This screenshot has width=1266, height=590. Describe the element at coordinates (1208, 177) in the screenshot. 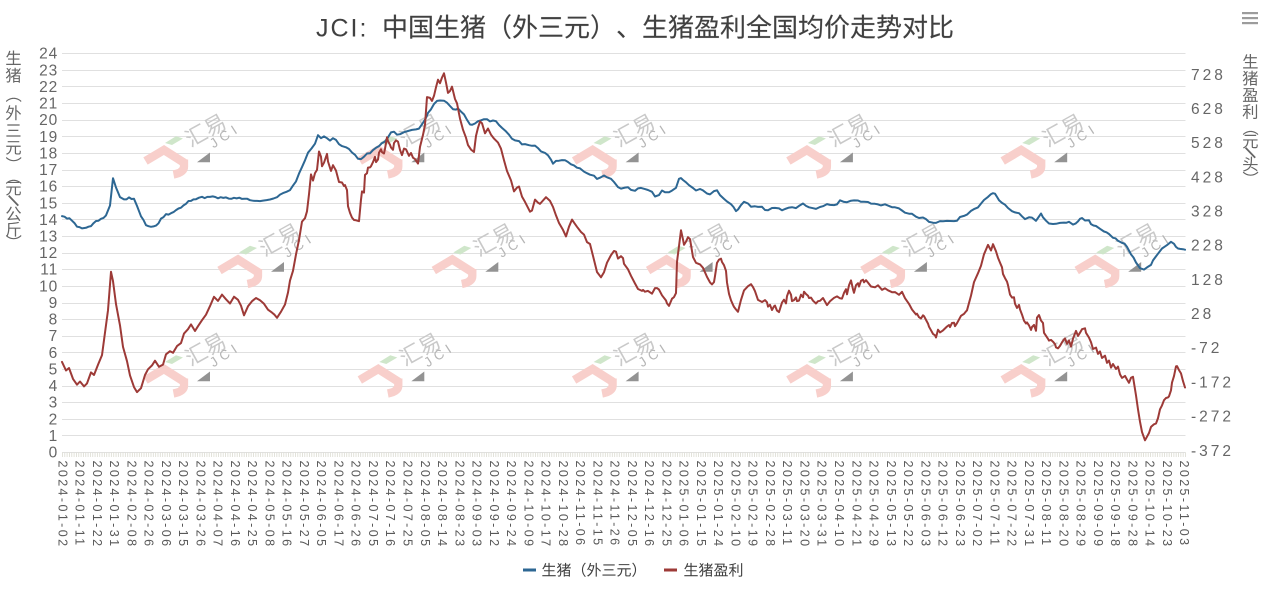

I see `svg-text: 428` at that location.